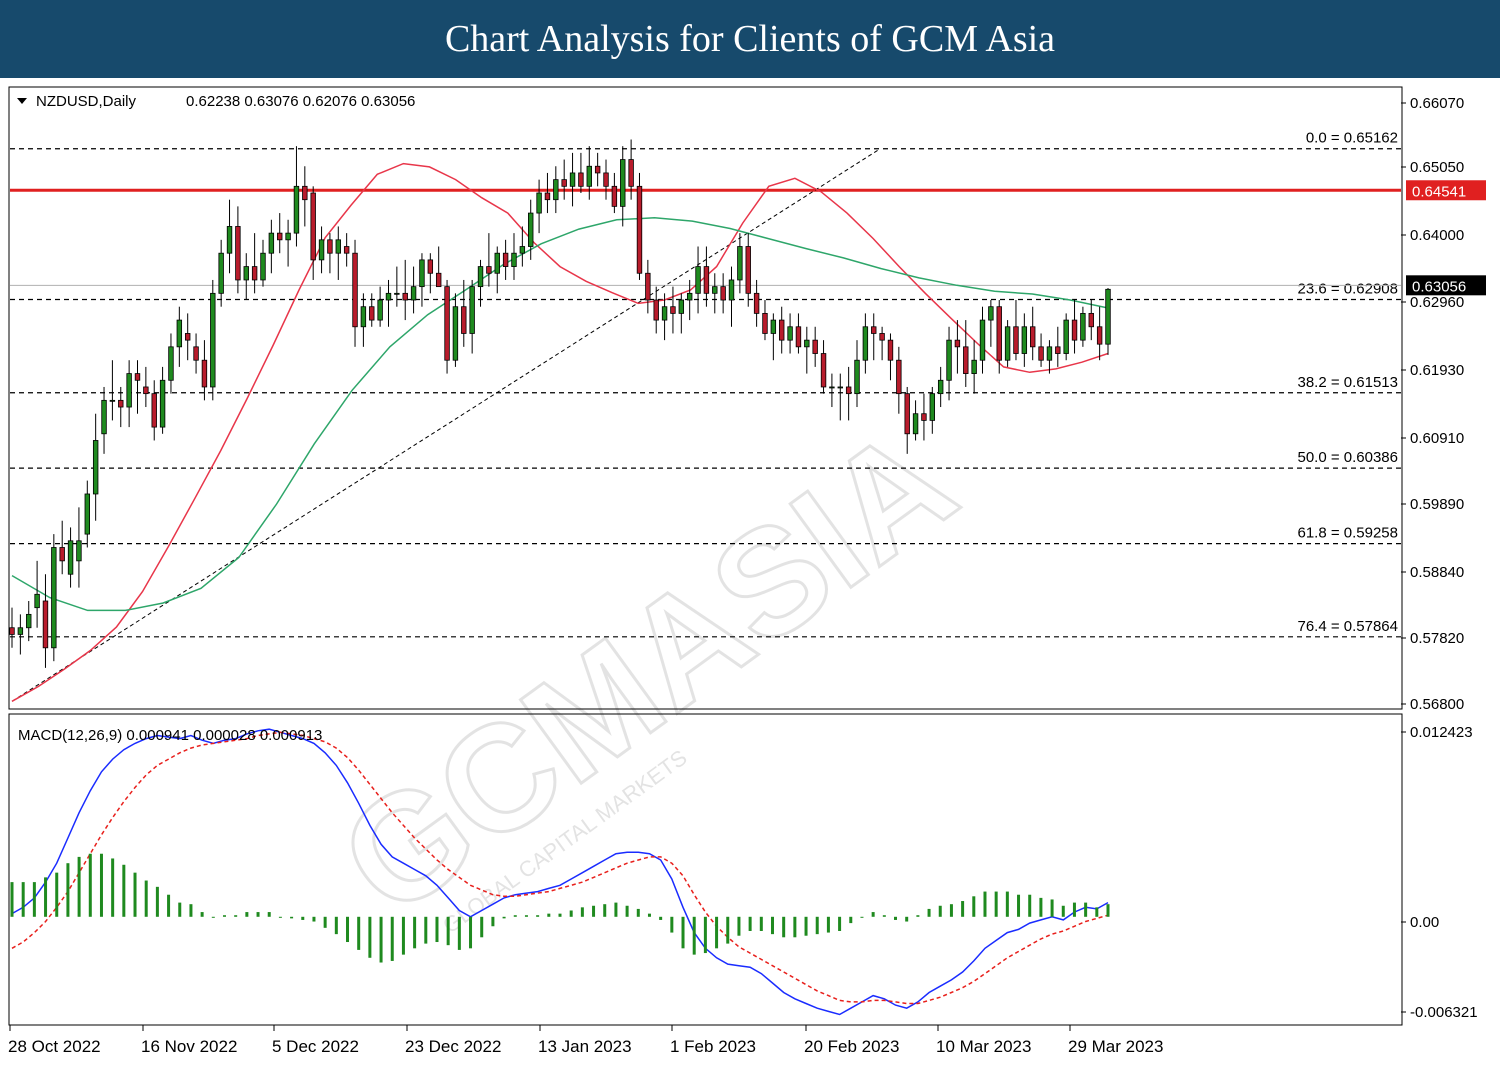 The height and width of the screenshot is (1071, 1500). Describe the element at coordinates (86, 101) in the screenshot. I see `symbol-label: NZDUSD,Daily` at that location.